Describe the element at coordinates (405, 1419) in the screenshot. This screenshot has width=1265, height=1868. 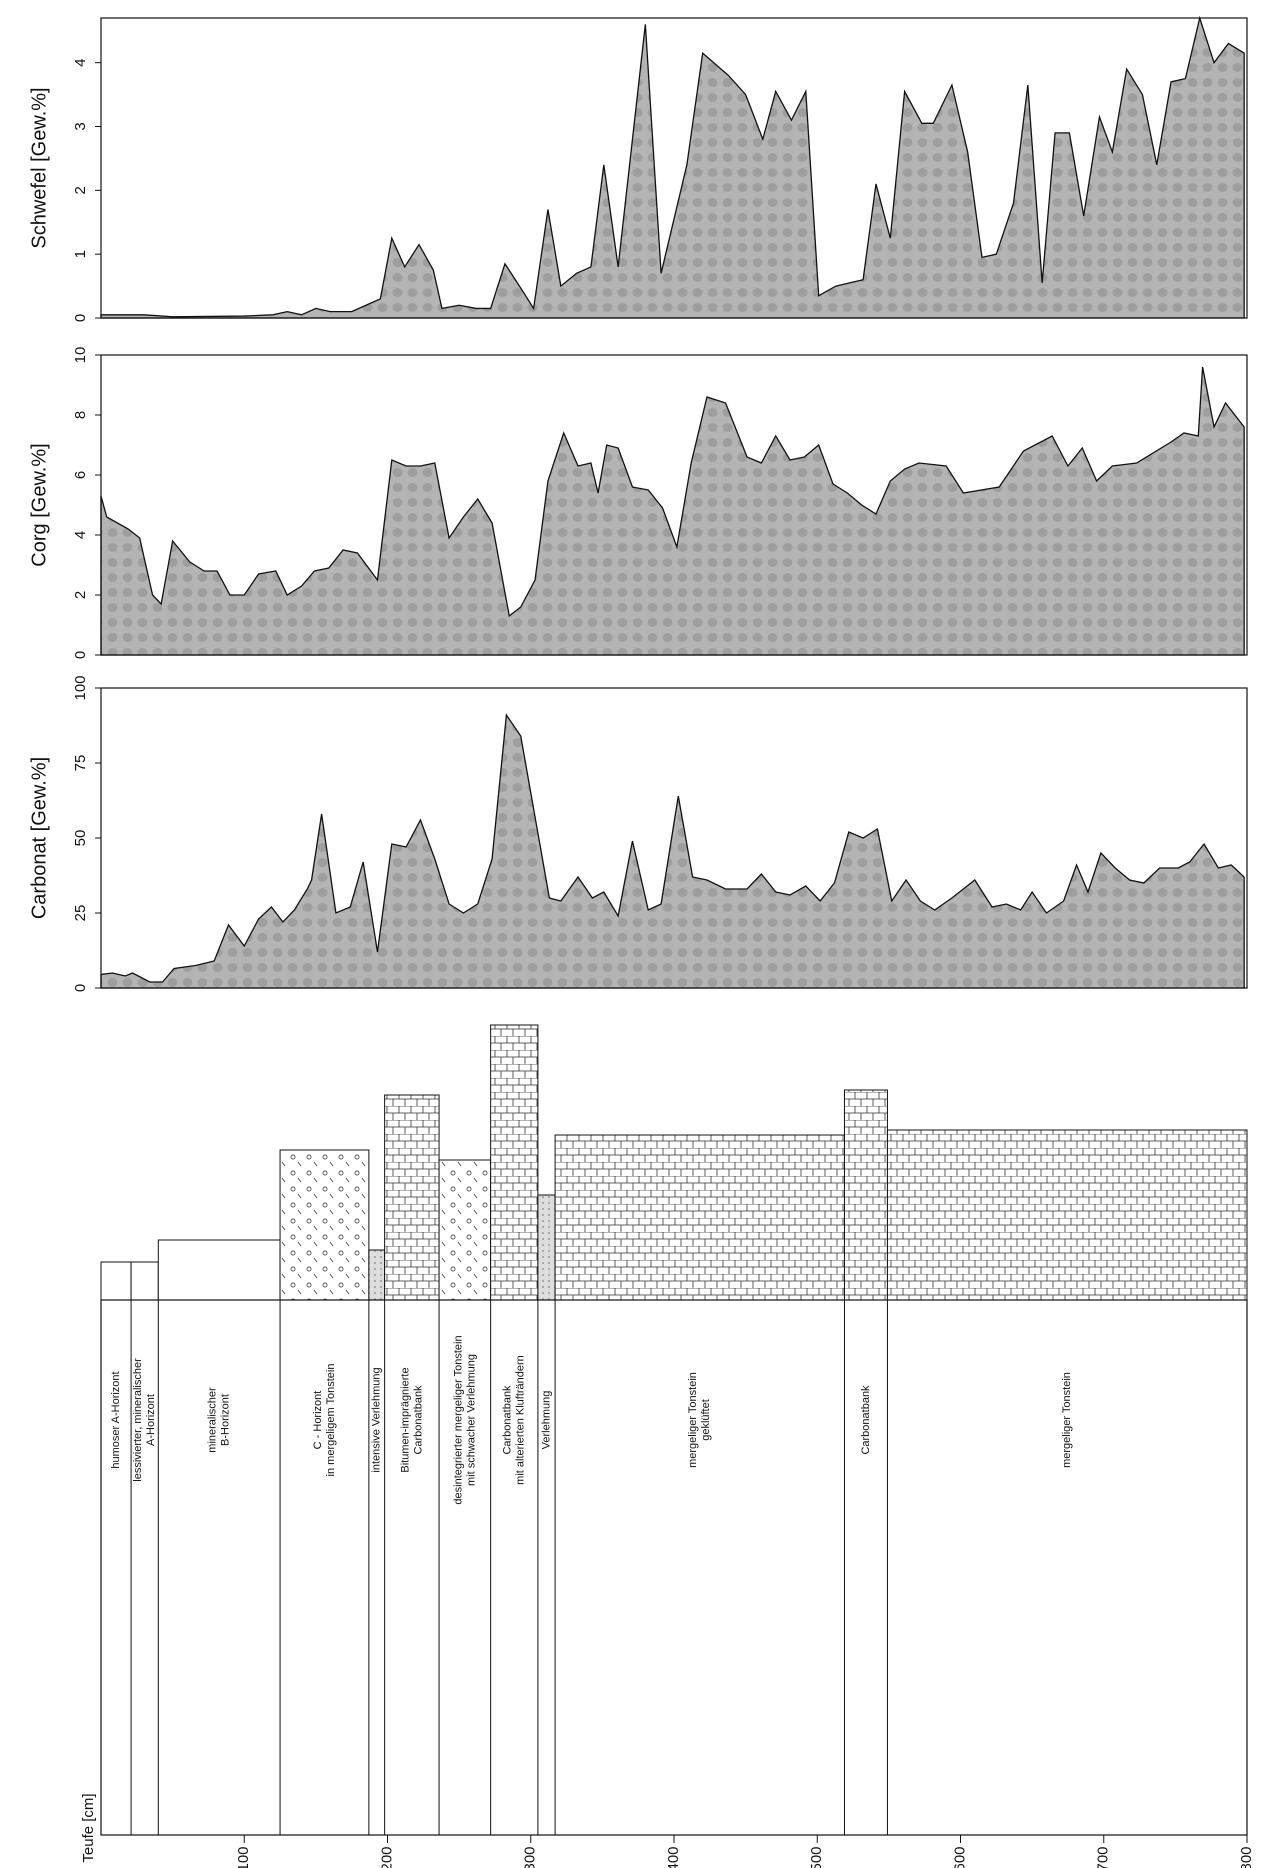
I see `unit-label: Bitumen-imprägnierte` at that location.